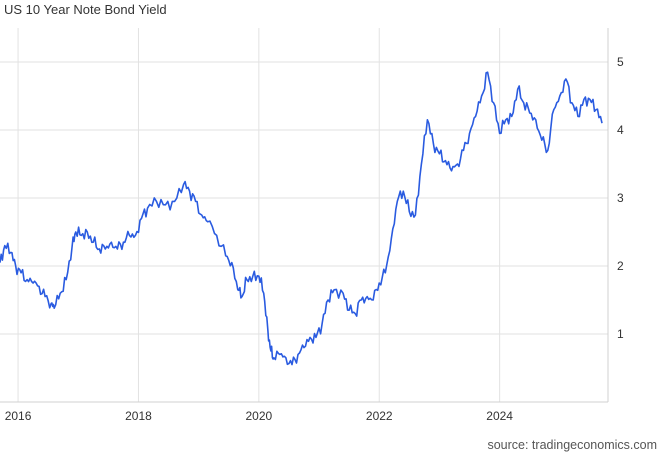  Describe the element at coordinates (620, 334) in the screenshot. I see `y-tick-label: 1` at that location.